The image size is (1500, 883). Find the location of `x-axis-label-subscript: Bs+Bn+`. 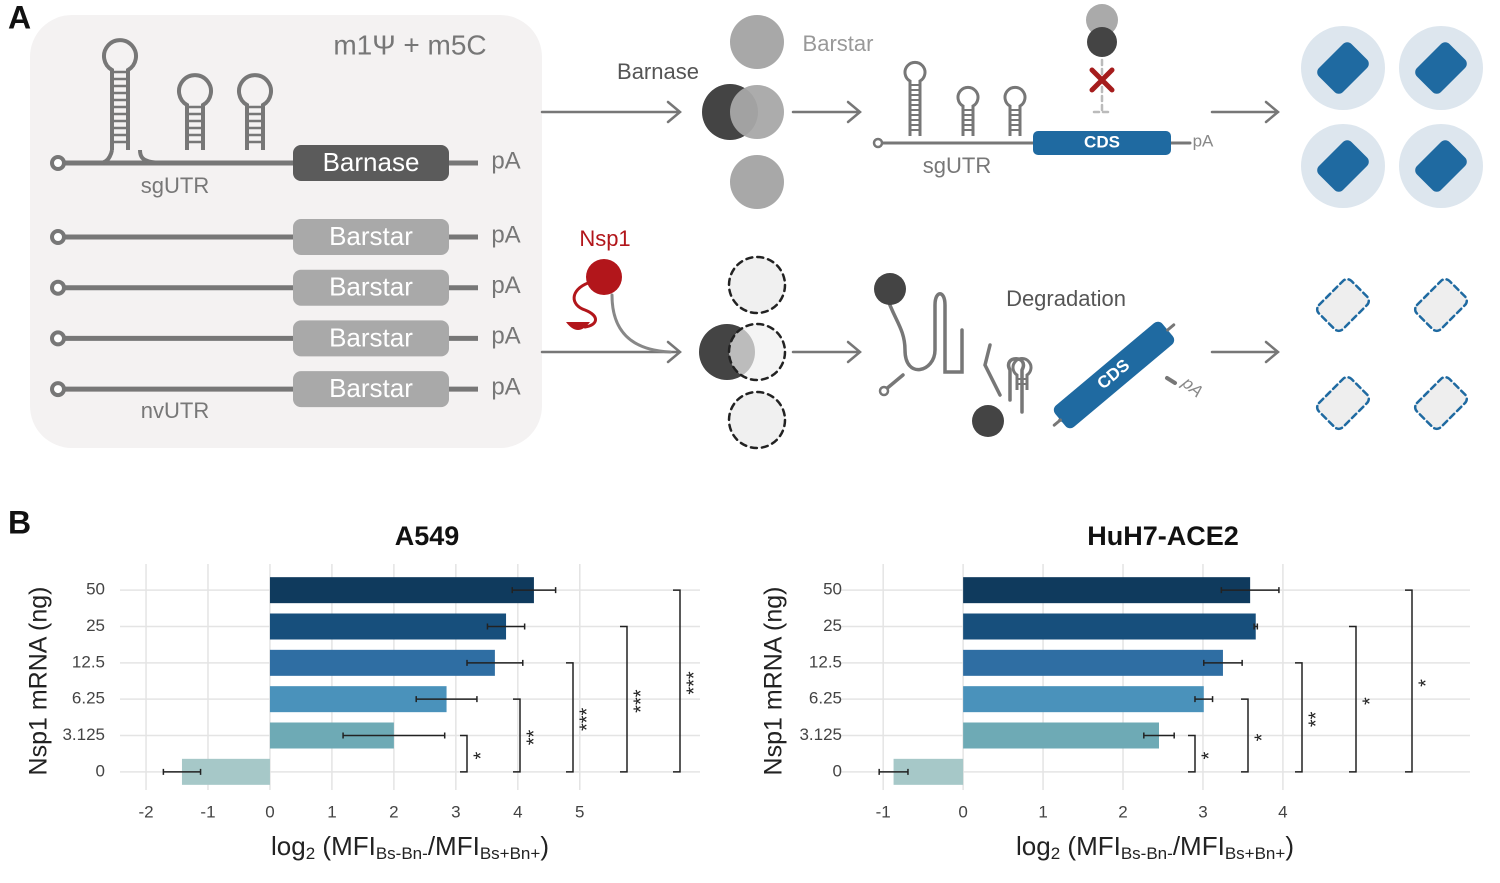

x-axis-label-subscript: Bs+Bn+ is located at coordinates (510, 853).